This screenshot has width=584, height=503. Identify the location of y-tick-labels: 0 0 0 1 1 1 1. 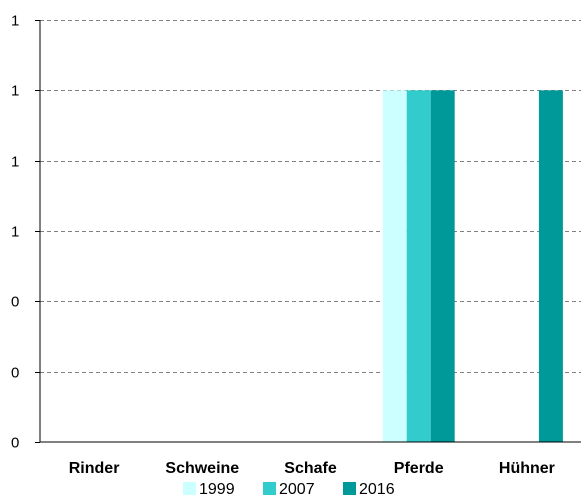
(15, 232).